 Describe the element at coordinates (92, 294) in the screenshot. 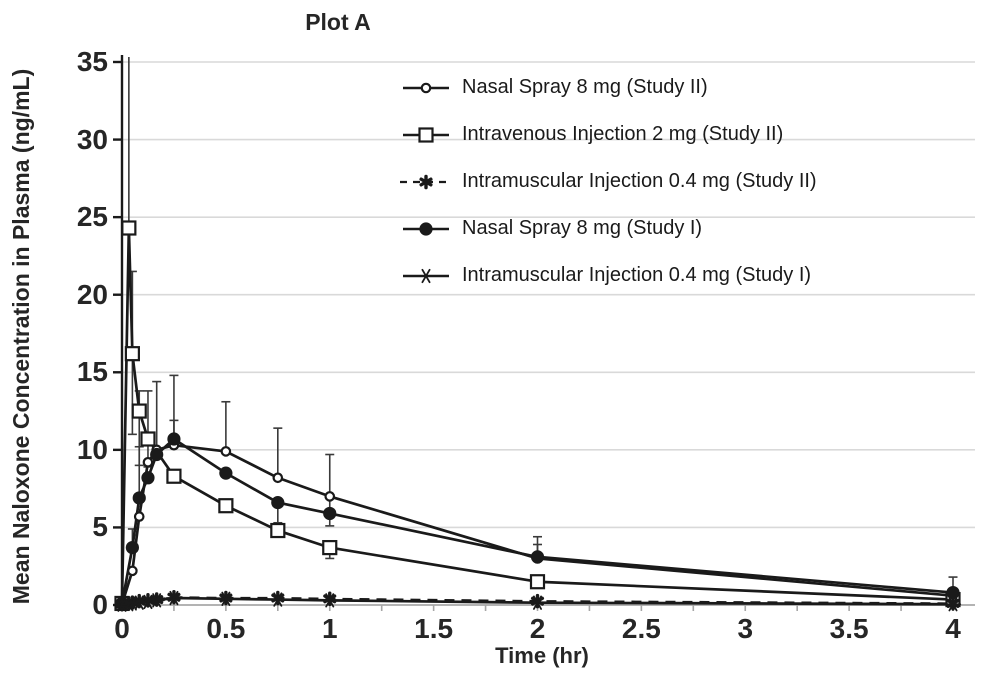

I see `y-tick-label: 20` at that location.